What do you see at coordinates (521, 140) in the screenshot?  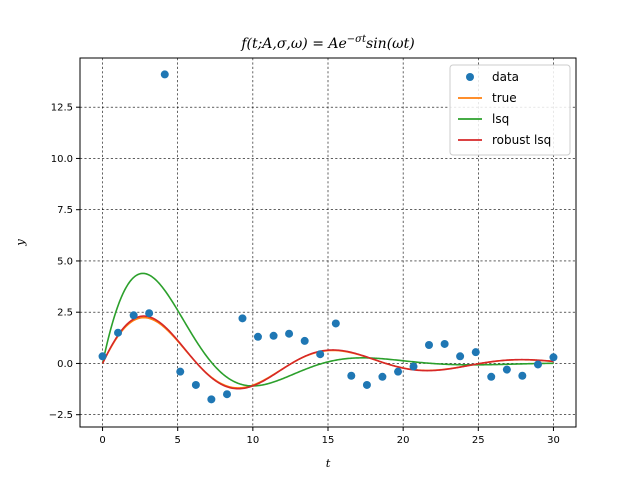 I see `legend-label: robust lsq` at bounding box center [521, 140].